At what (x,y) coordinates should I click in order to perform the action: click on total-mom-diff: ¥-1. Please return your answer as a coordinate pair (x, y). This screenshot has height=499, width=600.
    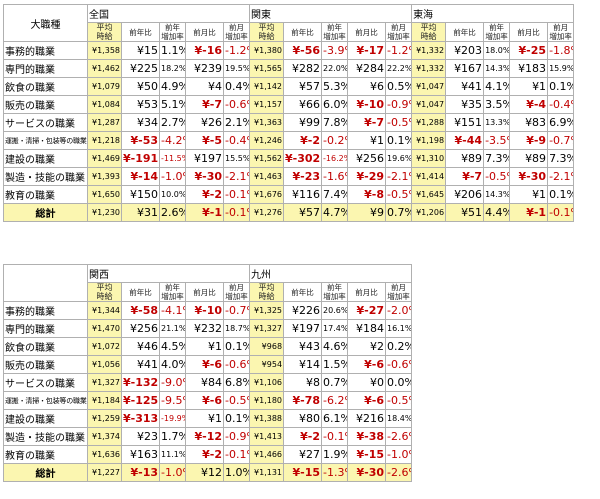
    Looking at the image, I should click on (529, 212).